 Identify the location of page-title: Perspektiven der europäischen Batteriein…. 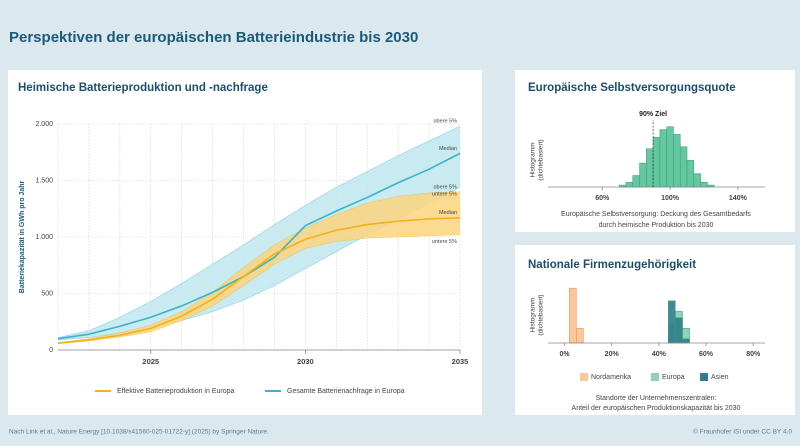
(213, 37).